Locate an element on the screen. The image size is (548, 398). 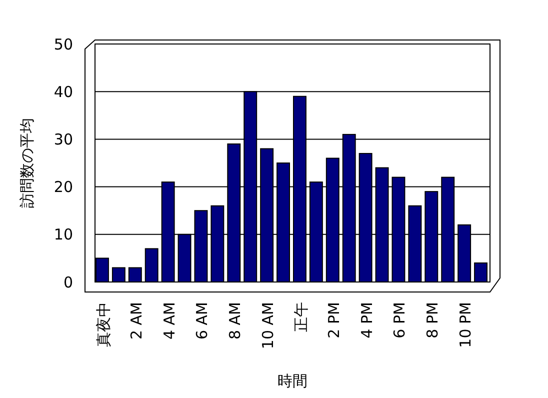
x-tick-label: 4 AM is located at coordinates (169, 321).